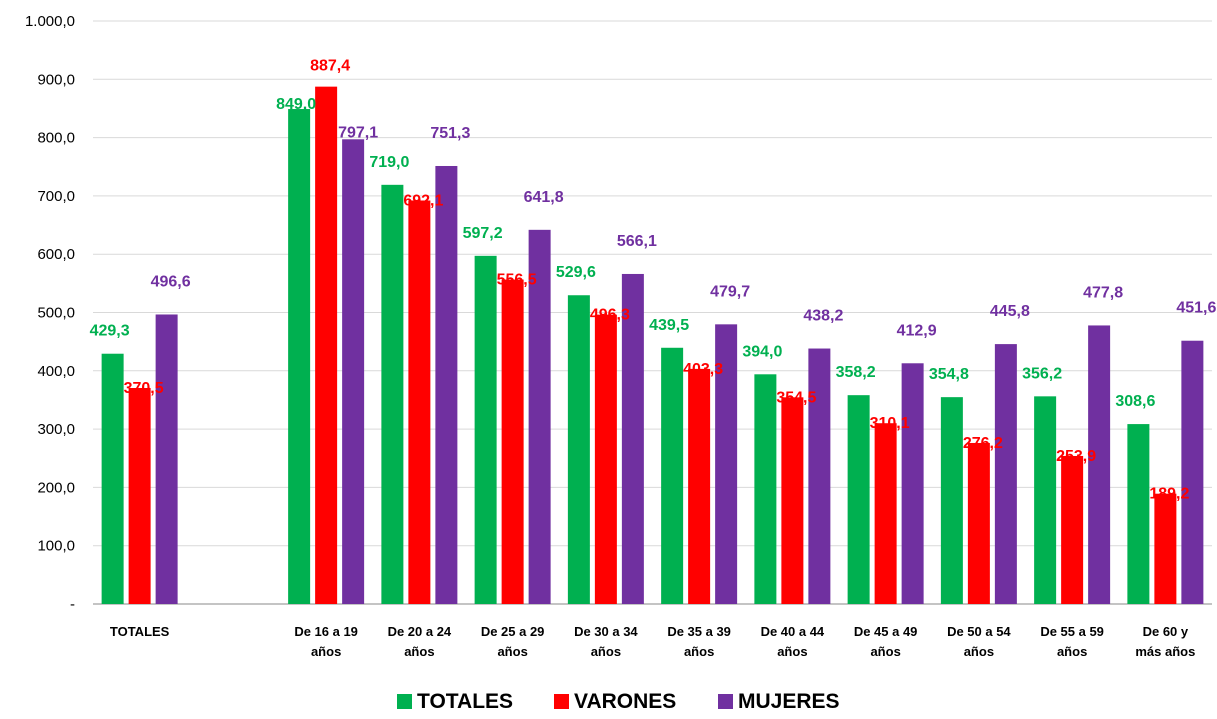 Image resolution: width=1217 pixels, height=719 pixels. Describe the element at coordinates (606, 631) in the screenshot. I see `category-label: De 30 a 34` at that location.